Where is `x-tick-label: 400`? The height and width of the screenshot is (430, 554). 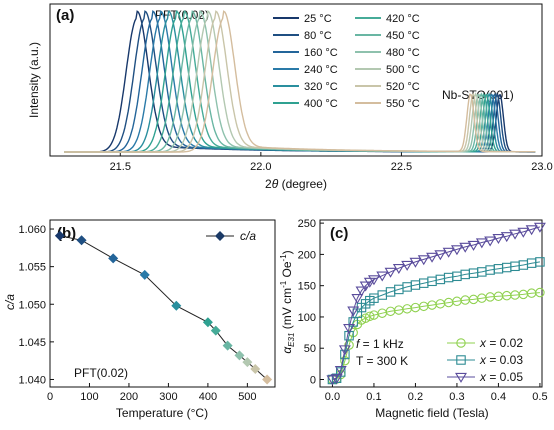 x-tick-label: 400 is located at coordinates (208, 397).